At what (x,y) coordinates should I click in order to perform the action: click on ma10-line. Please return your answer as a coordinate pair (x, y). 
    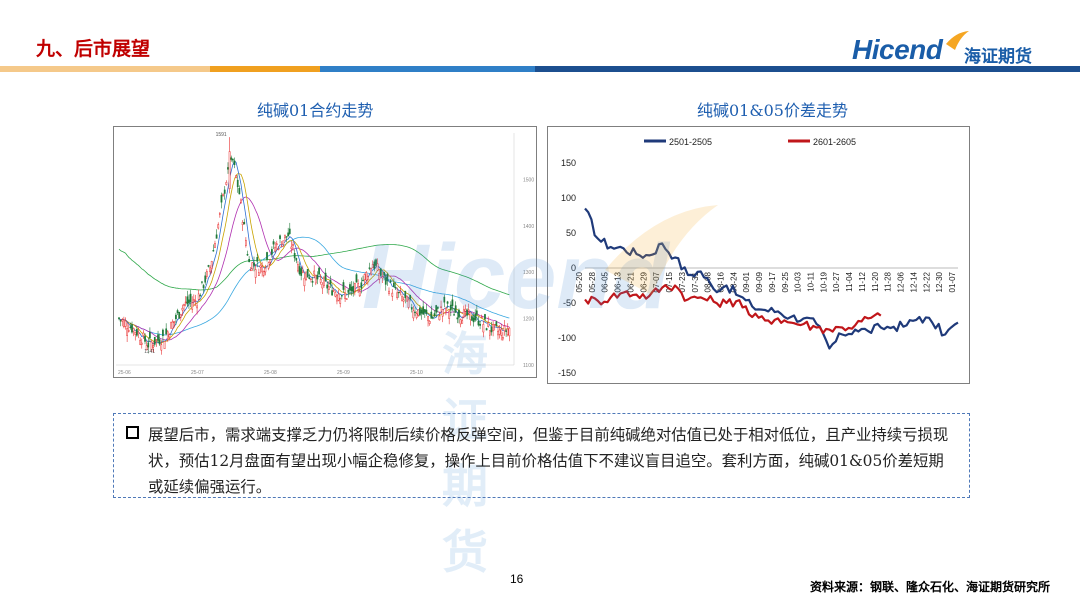
    Looking at the image, I should click on (314, 258).